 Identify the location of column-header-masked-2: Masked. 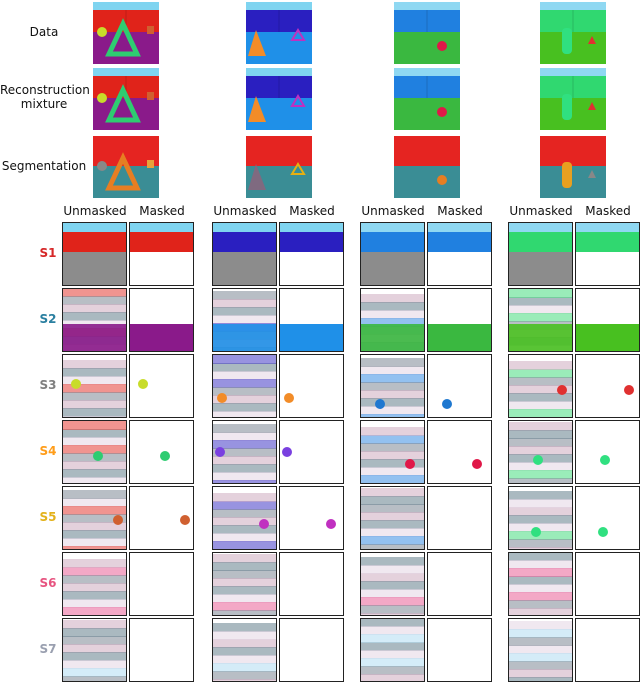
(312, 211).